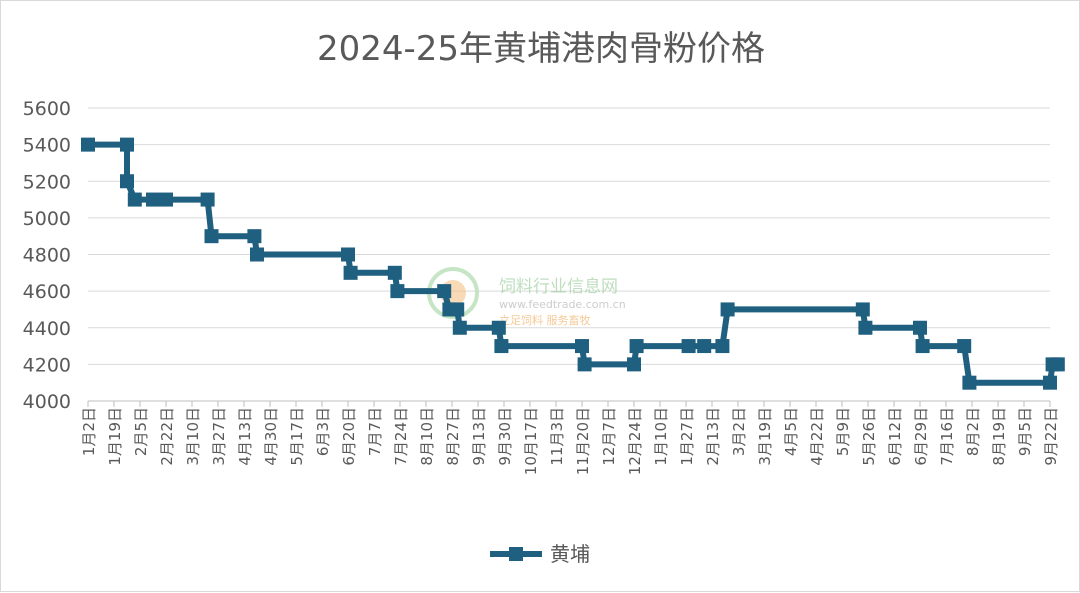  Describe the element at coordinates (271, 436) in the screenshot. I see `x-tick-label: 4月30日` at that location.